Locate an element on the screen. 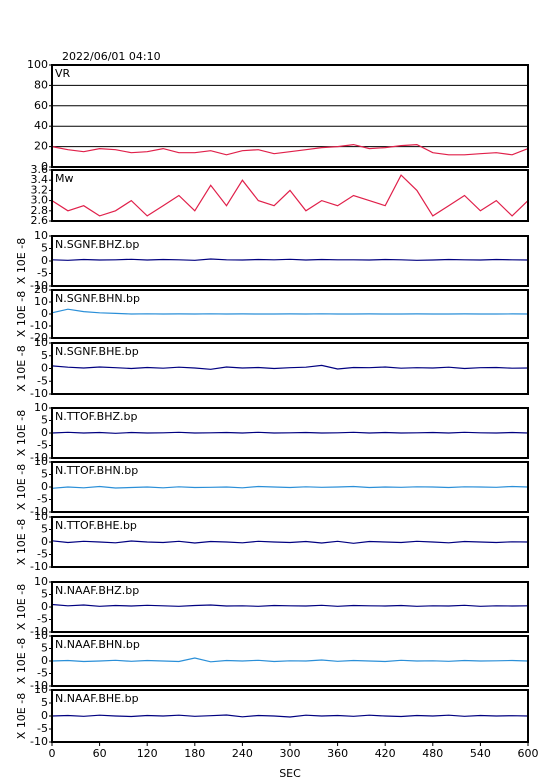 The height and width of the screenshot is (781, 554). chart-title: 2022/06/01 04:10 is located at coordinates (111, 56).